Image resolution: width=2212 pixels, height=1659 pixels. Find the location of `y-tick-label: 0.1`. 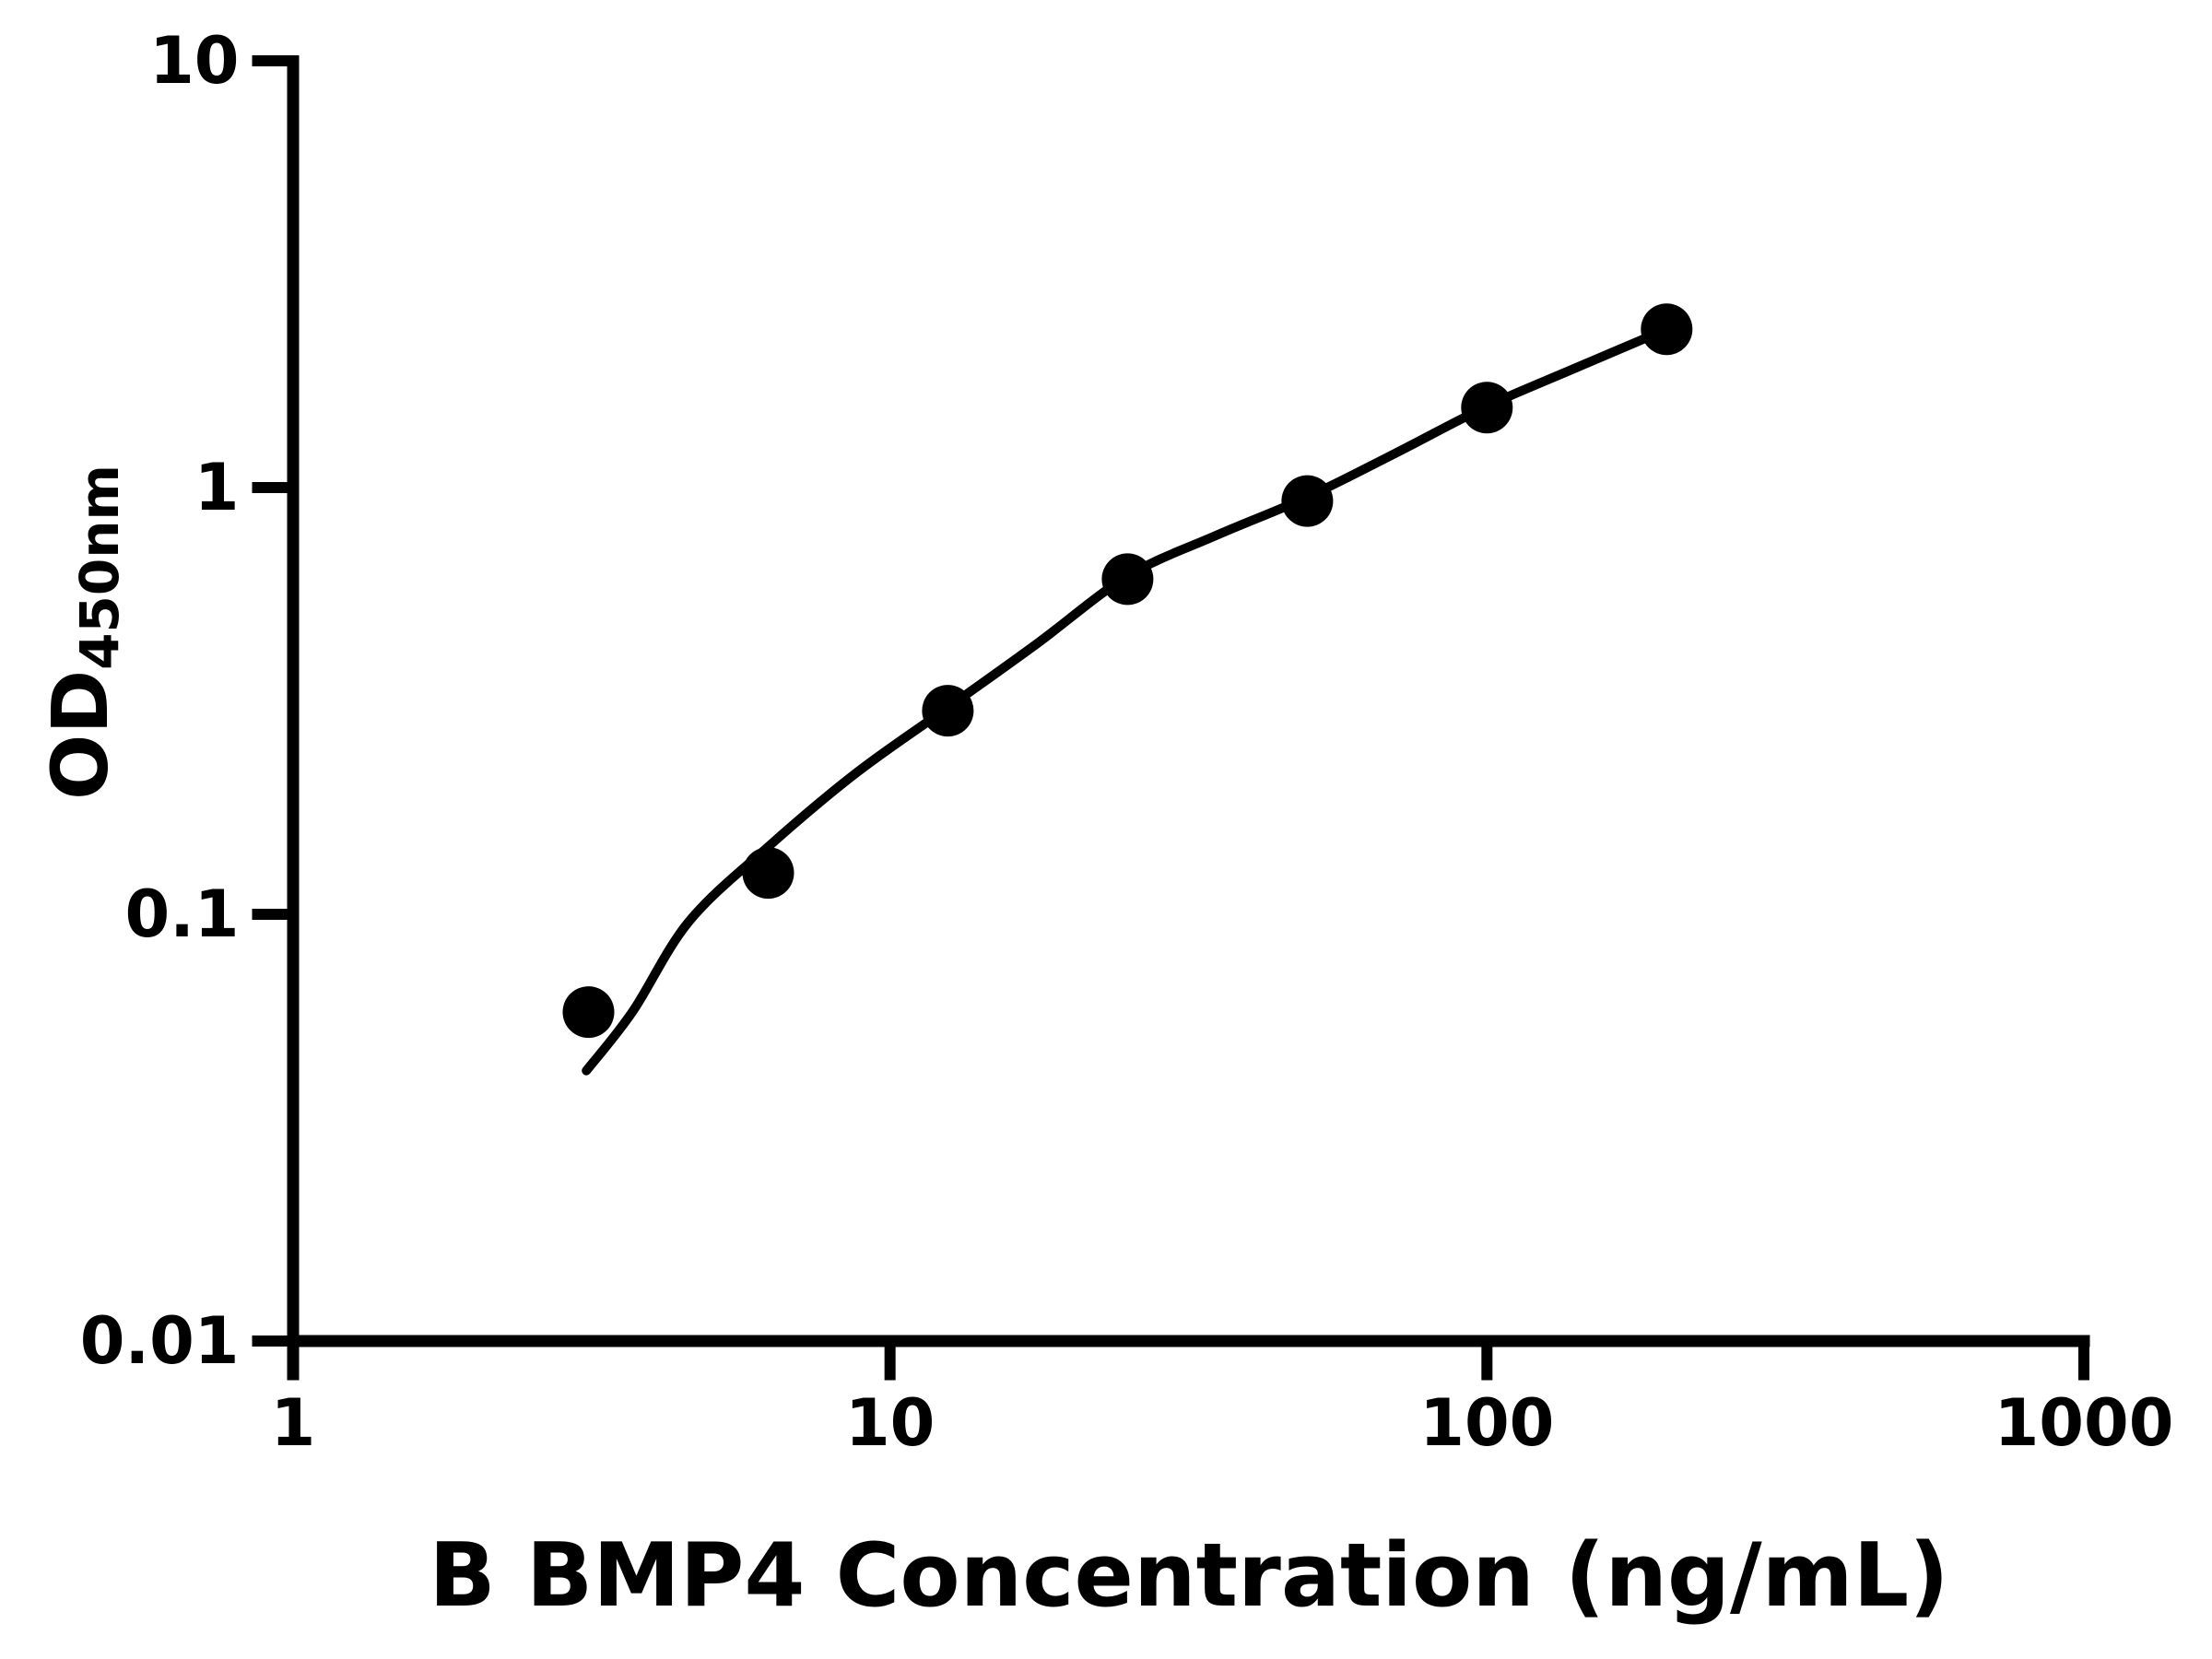

y-tick-label: 0.1 is located at coordinates (181, 914).